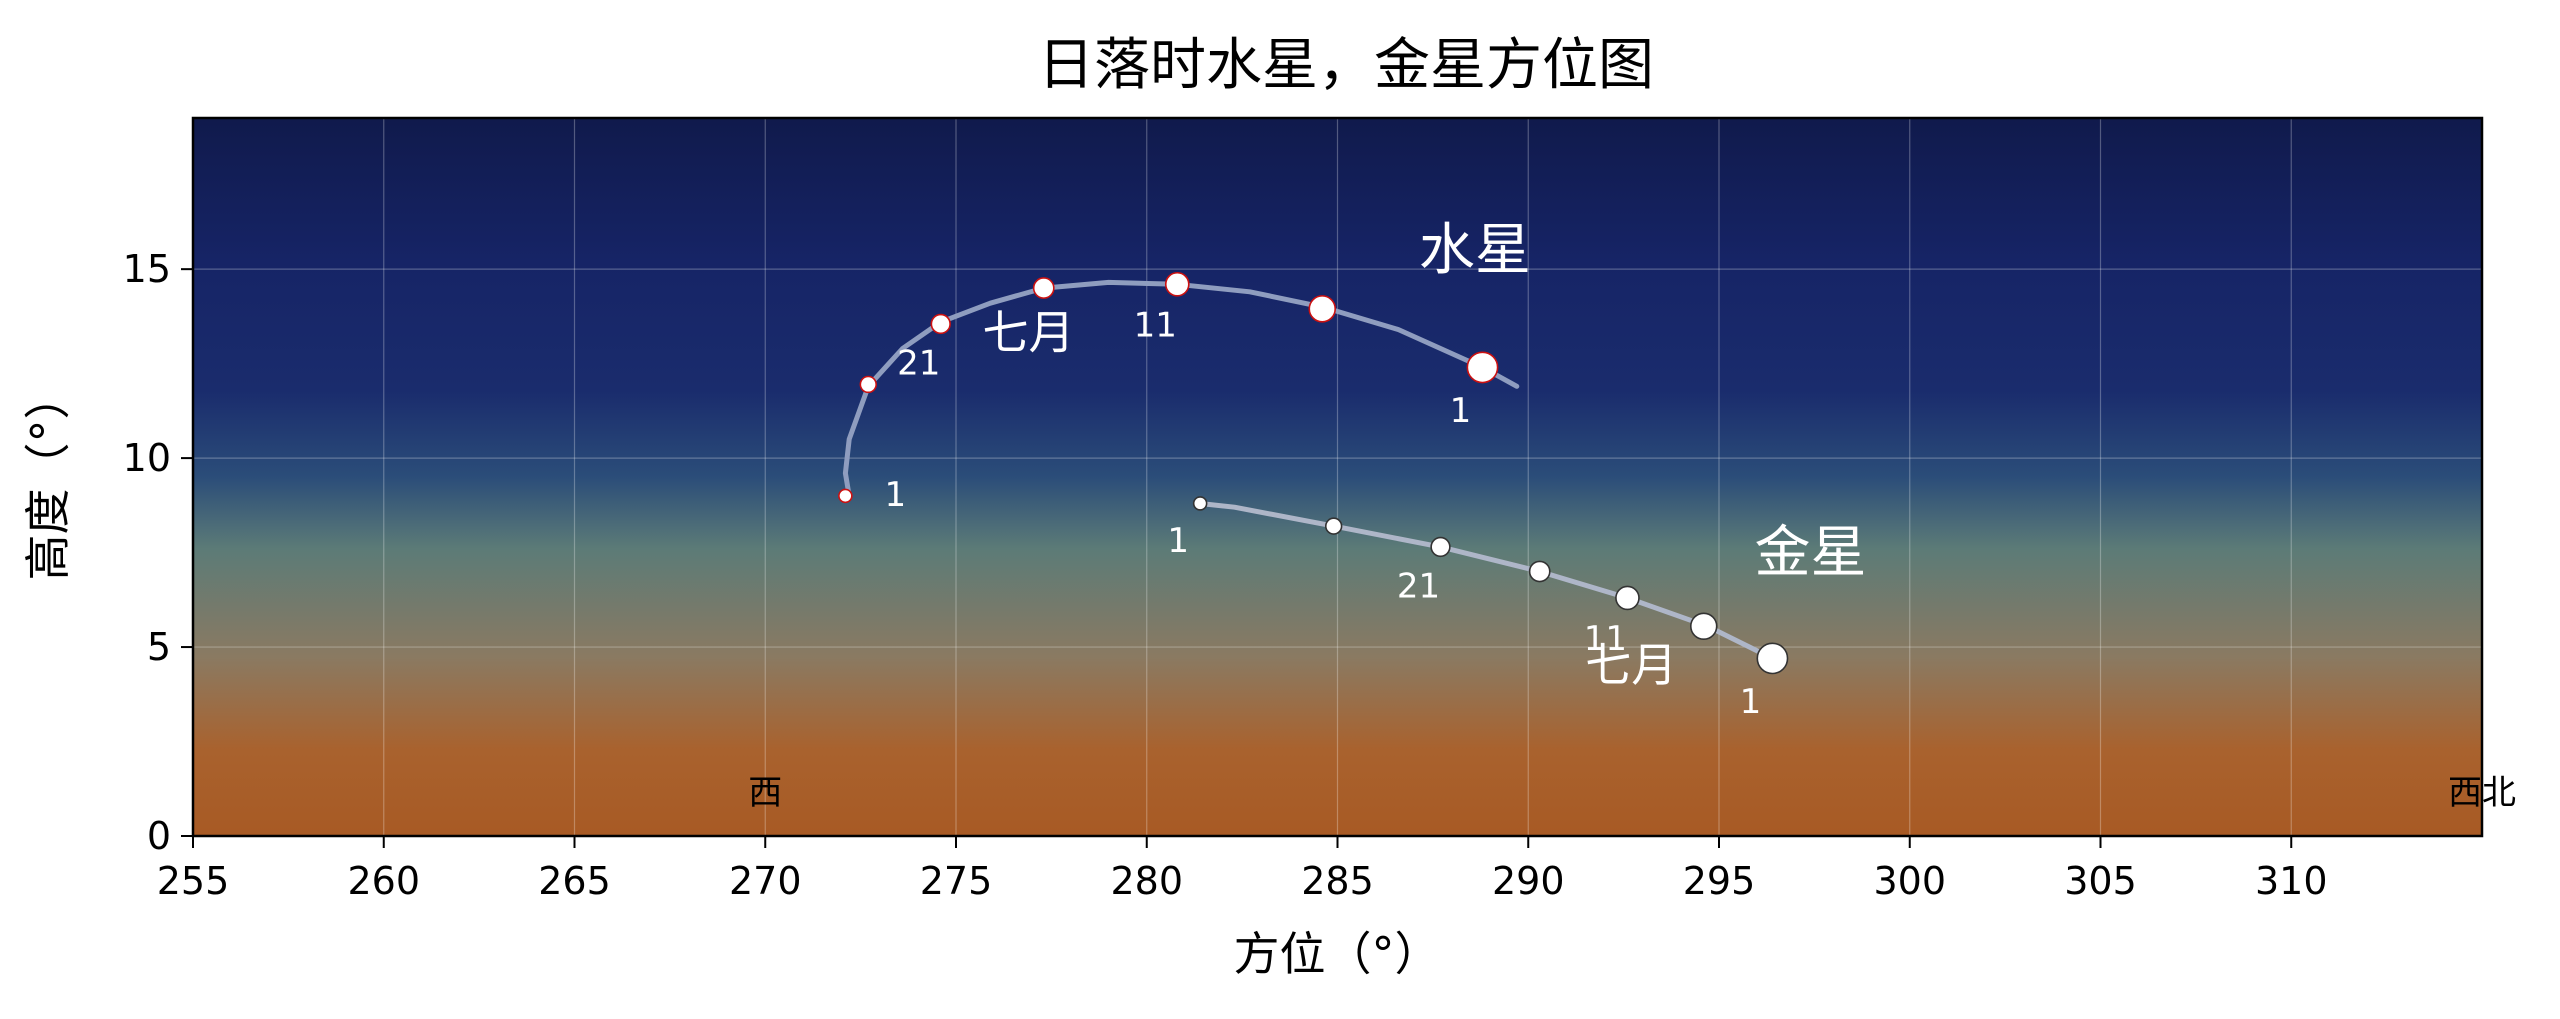  What do you see at coordinates (159, 647) in the screenshot?
I see `y-tick-label: 5` at bounding box center [159, 647].